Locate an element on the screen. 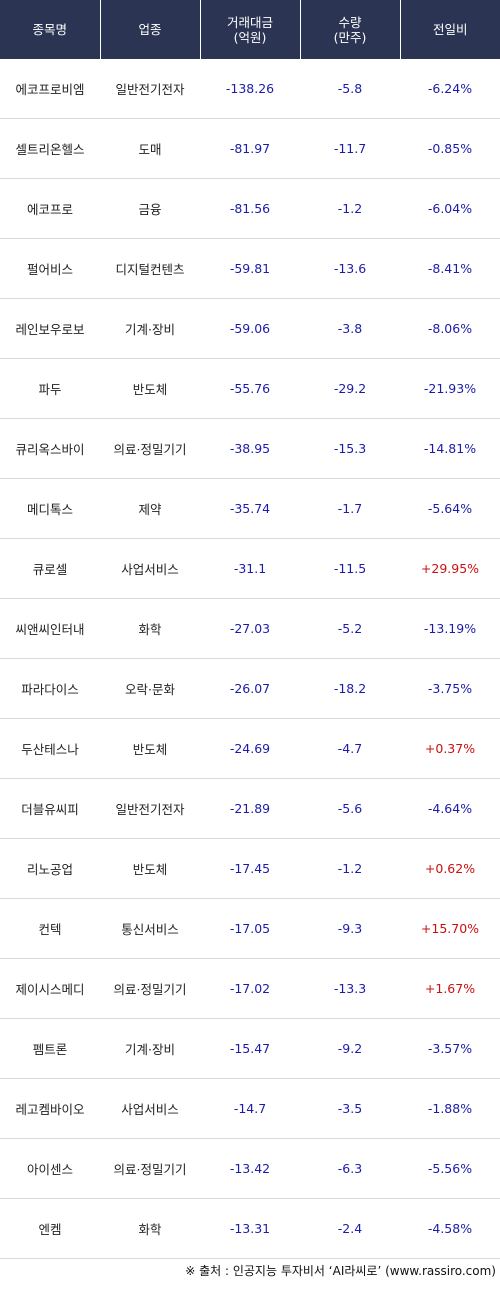 The height and width of the screenshot is (1312, 500). change-rate-cell: -5.56% is located at coordinates (450, 1168).